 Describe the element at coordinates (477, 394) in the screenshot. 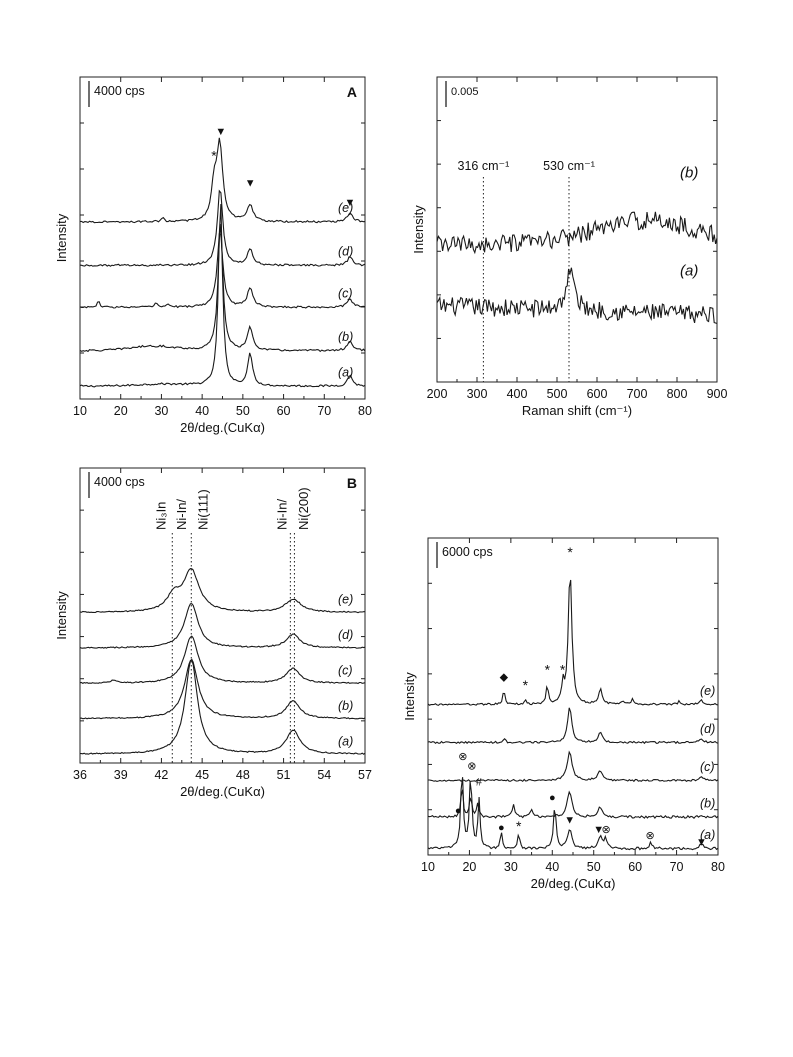

I see `x-tick-label: 300` at that location.